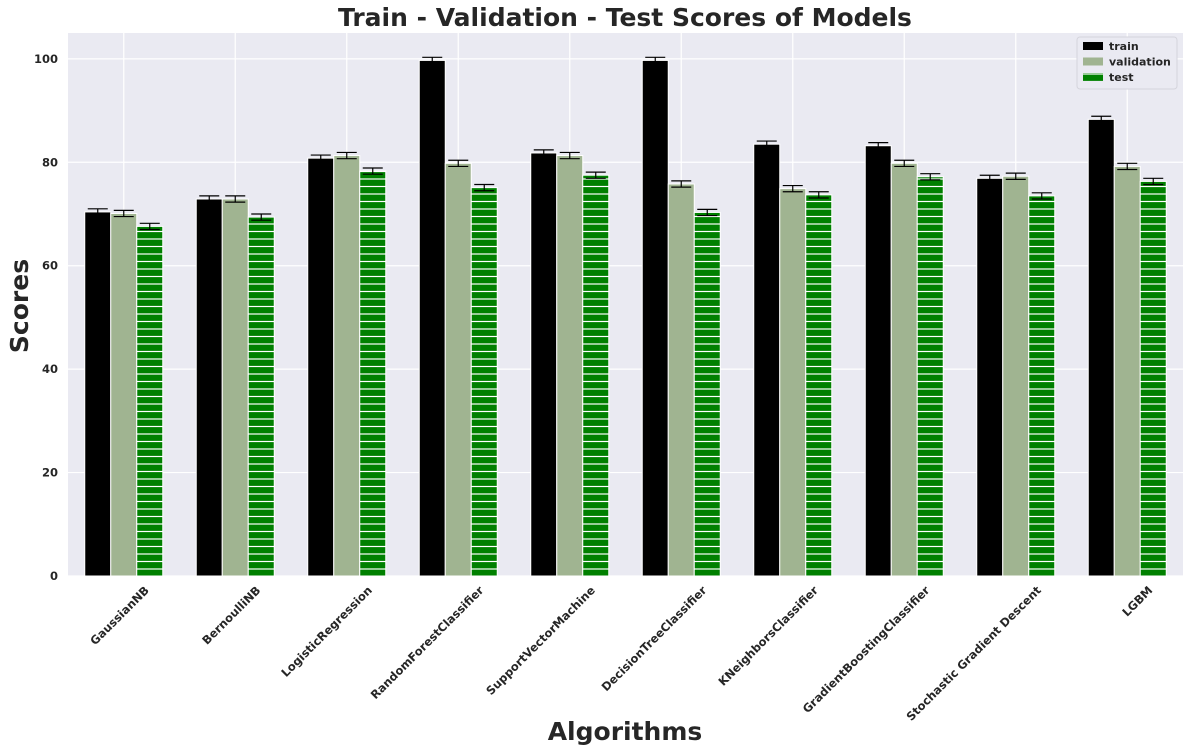 Image resolution: width=1190 pixels, height=752 pixels. I want to click on x-tick-label: GradientBoostingClassifier, so click(866, 649).